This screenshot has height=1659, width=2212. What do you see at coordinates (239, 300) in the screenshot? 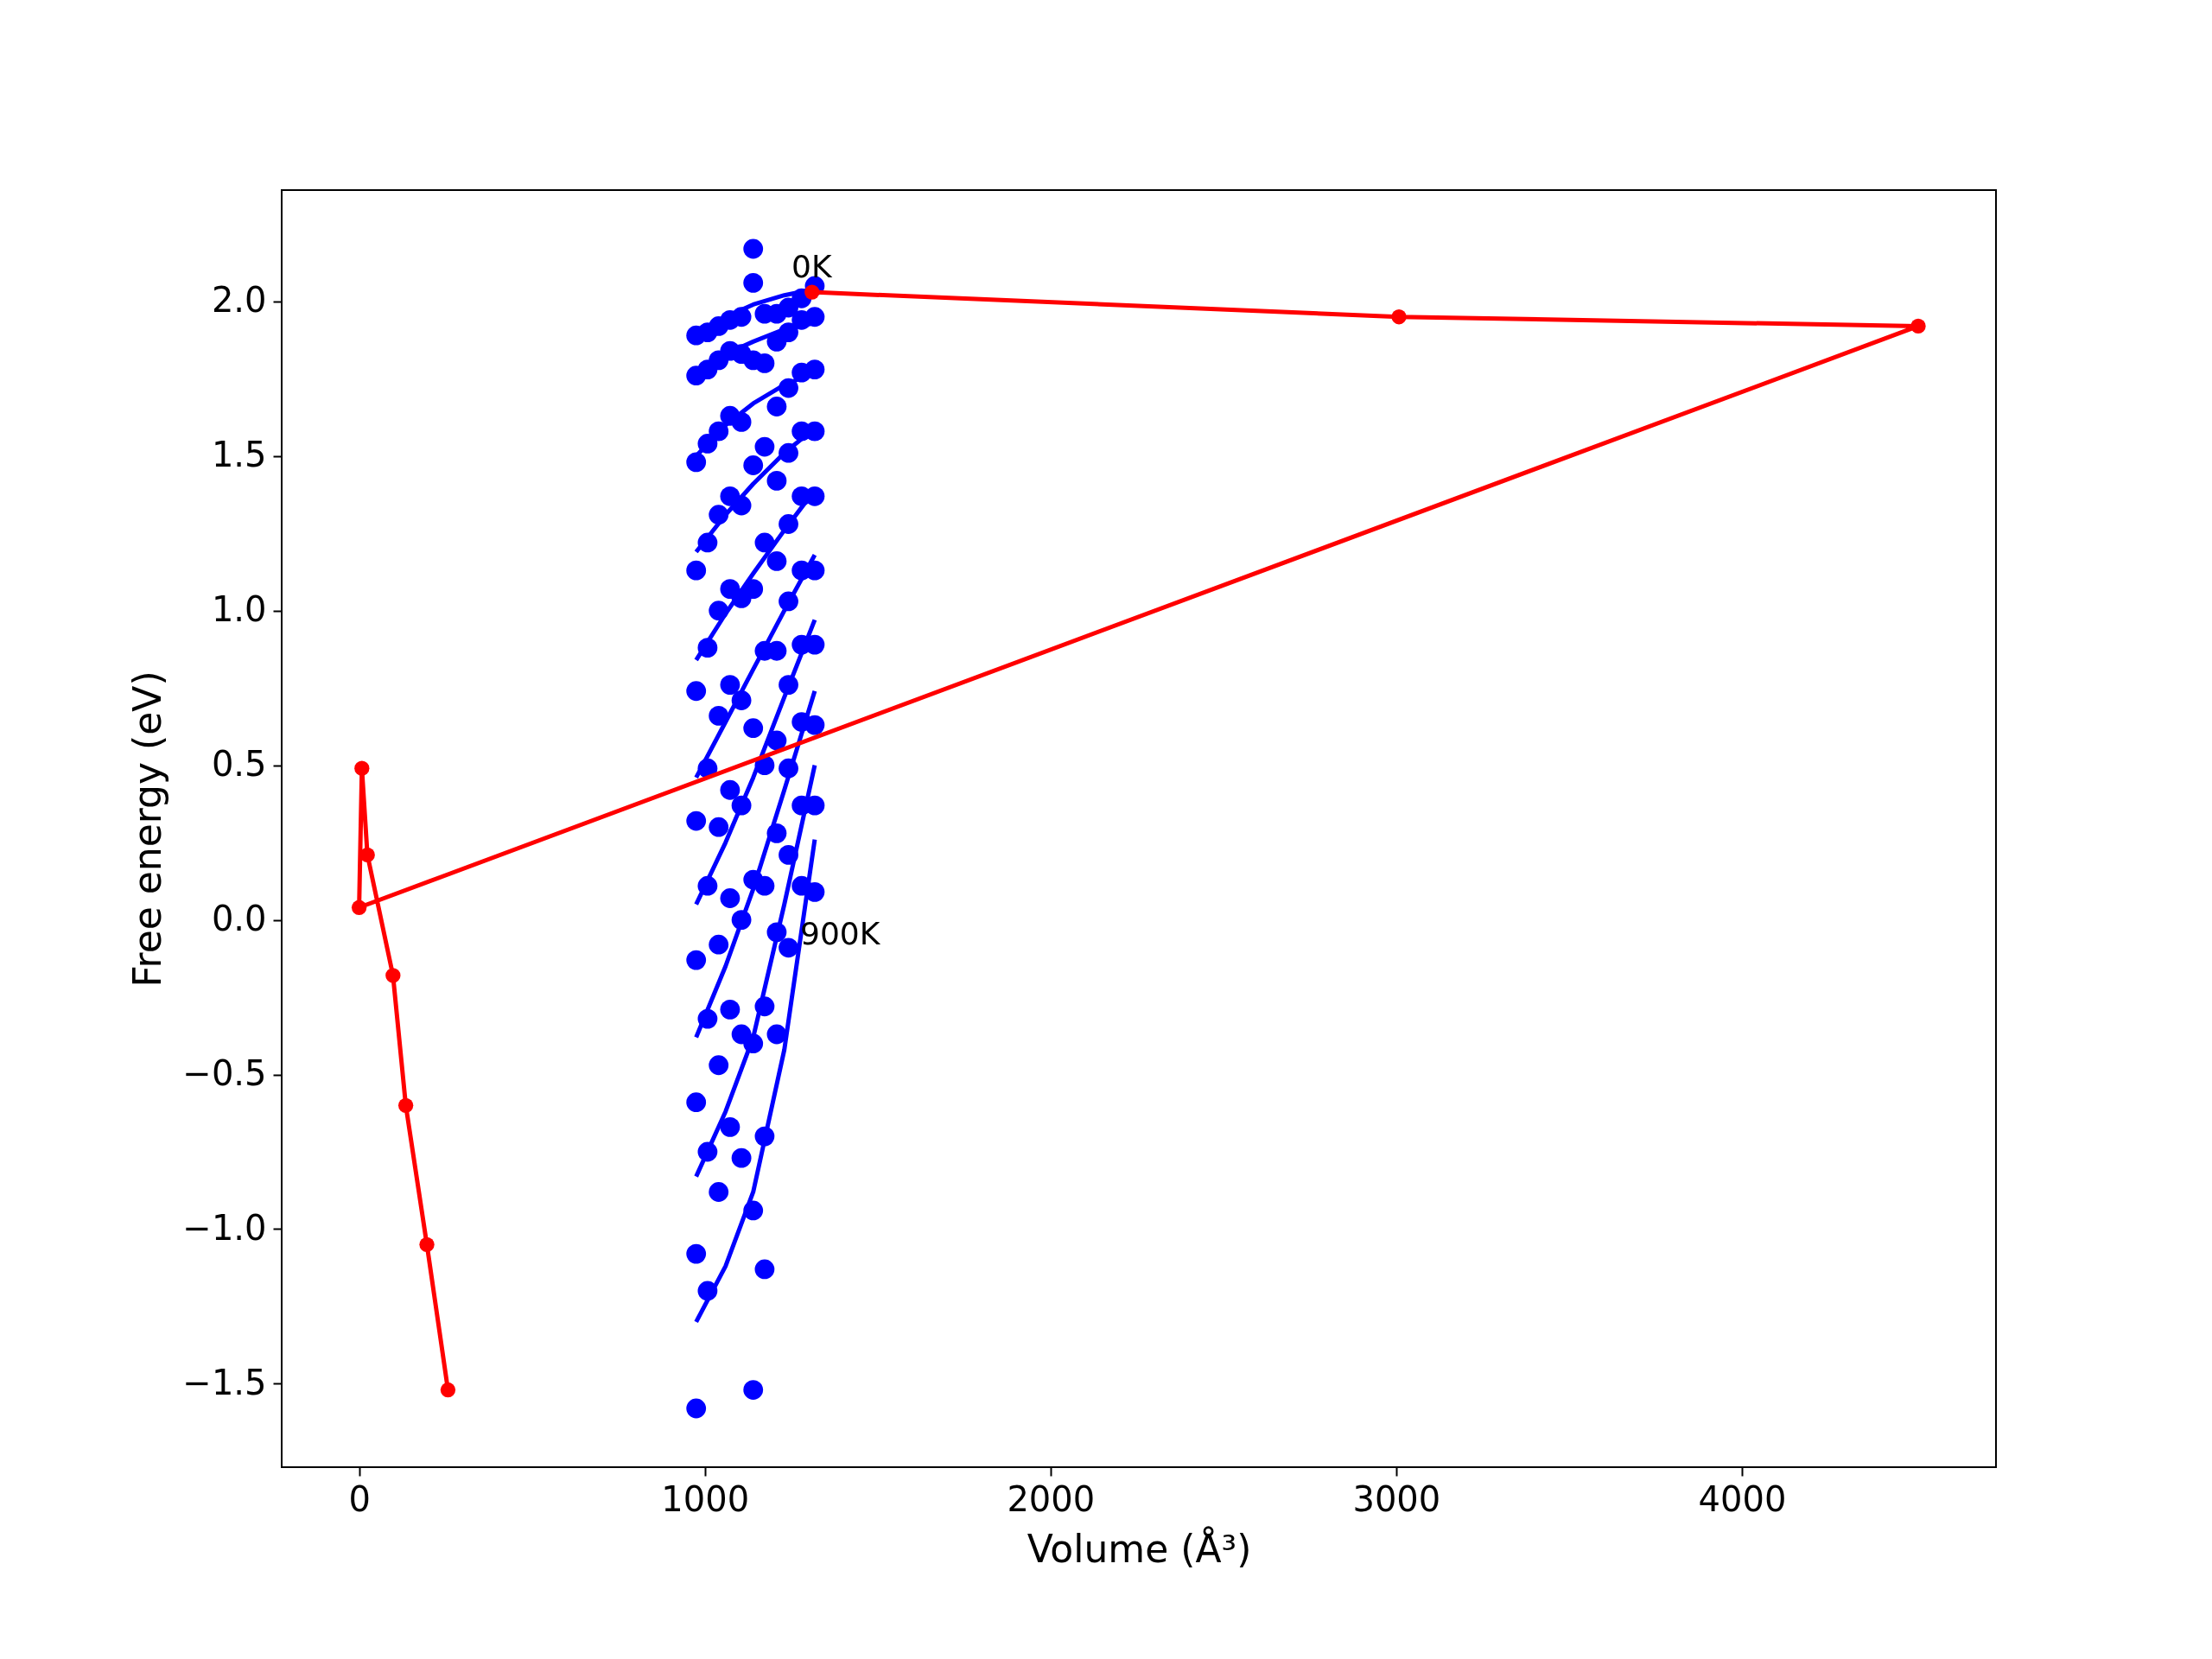
I see `y-tick-label: 2.0` at bounding box center [239, 300].